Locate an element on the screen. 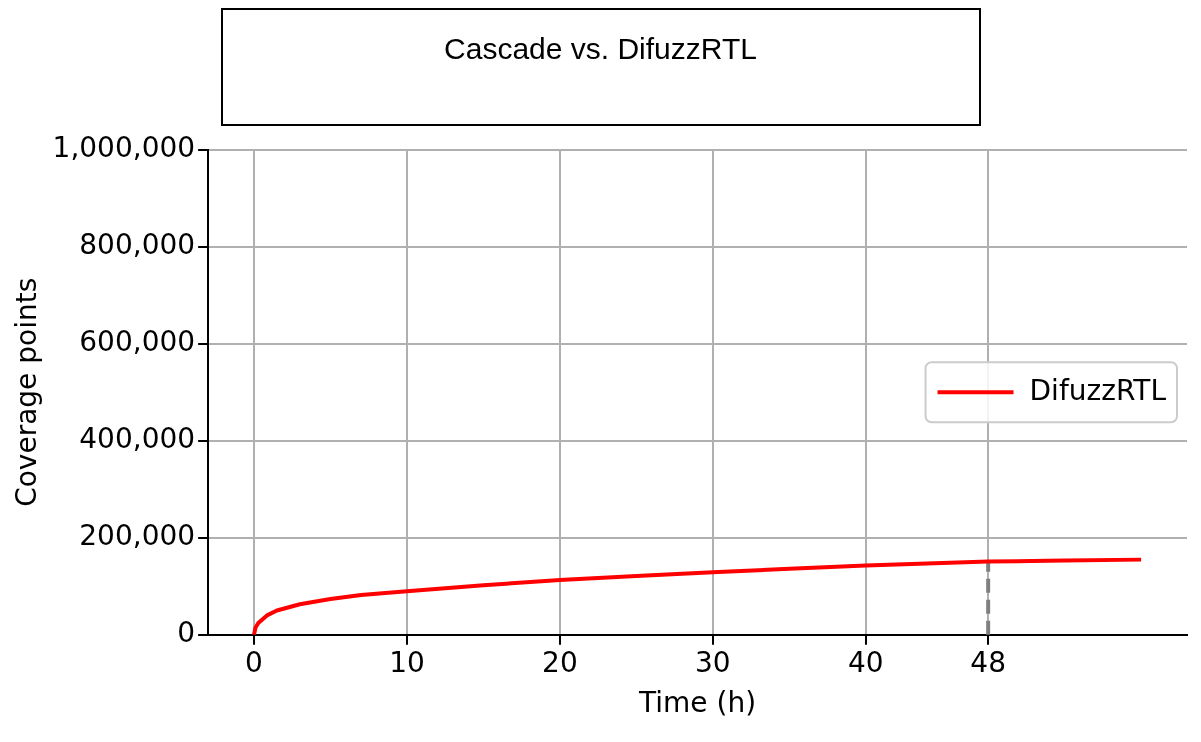 The height and width of the screenshot is (742, 1201). legend-label: DifuzzRTL is located at coordinates (1098, 390).